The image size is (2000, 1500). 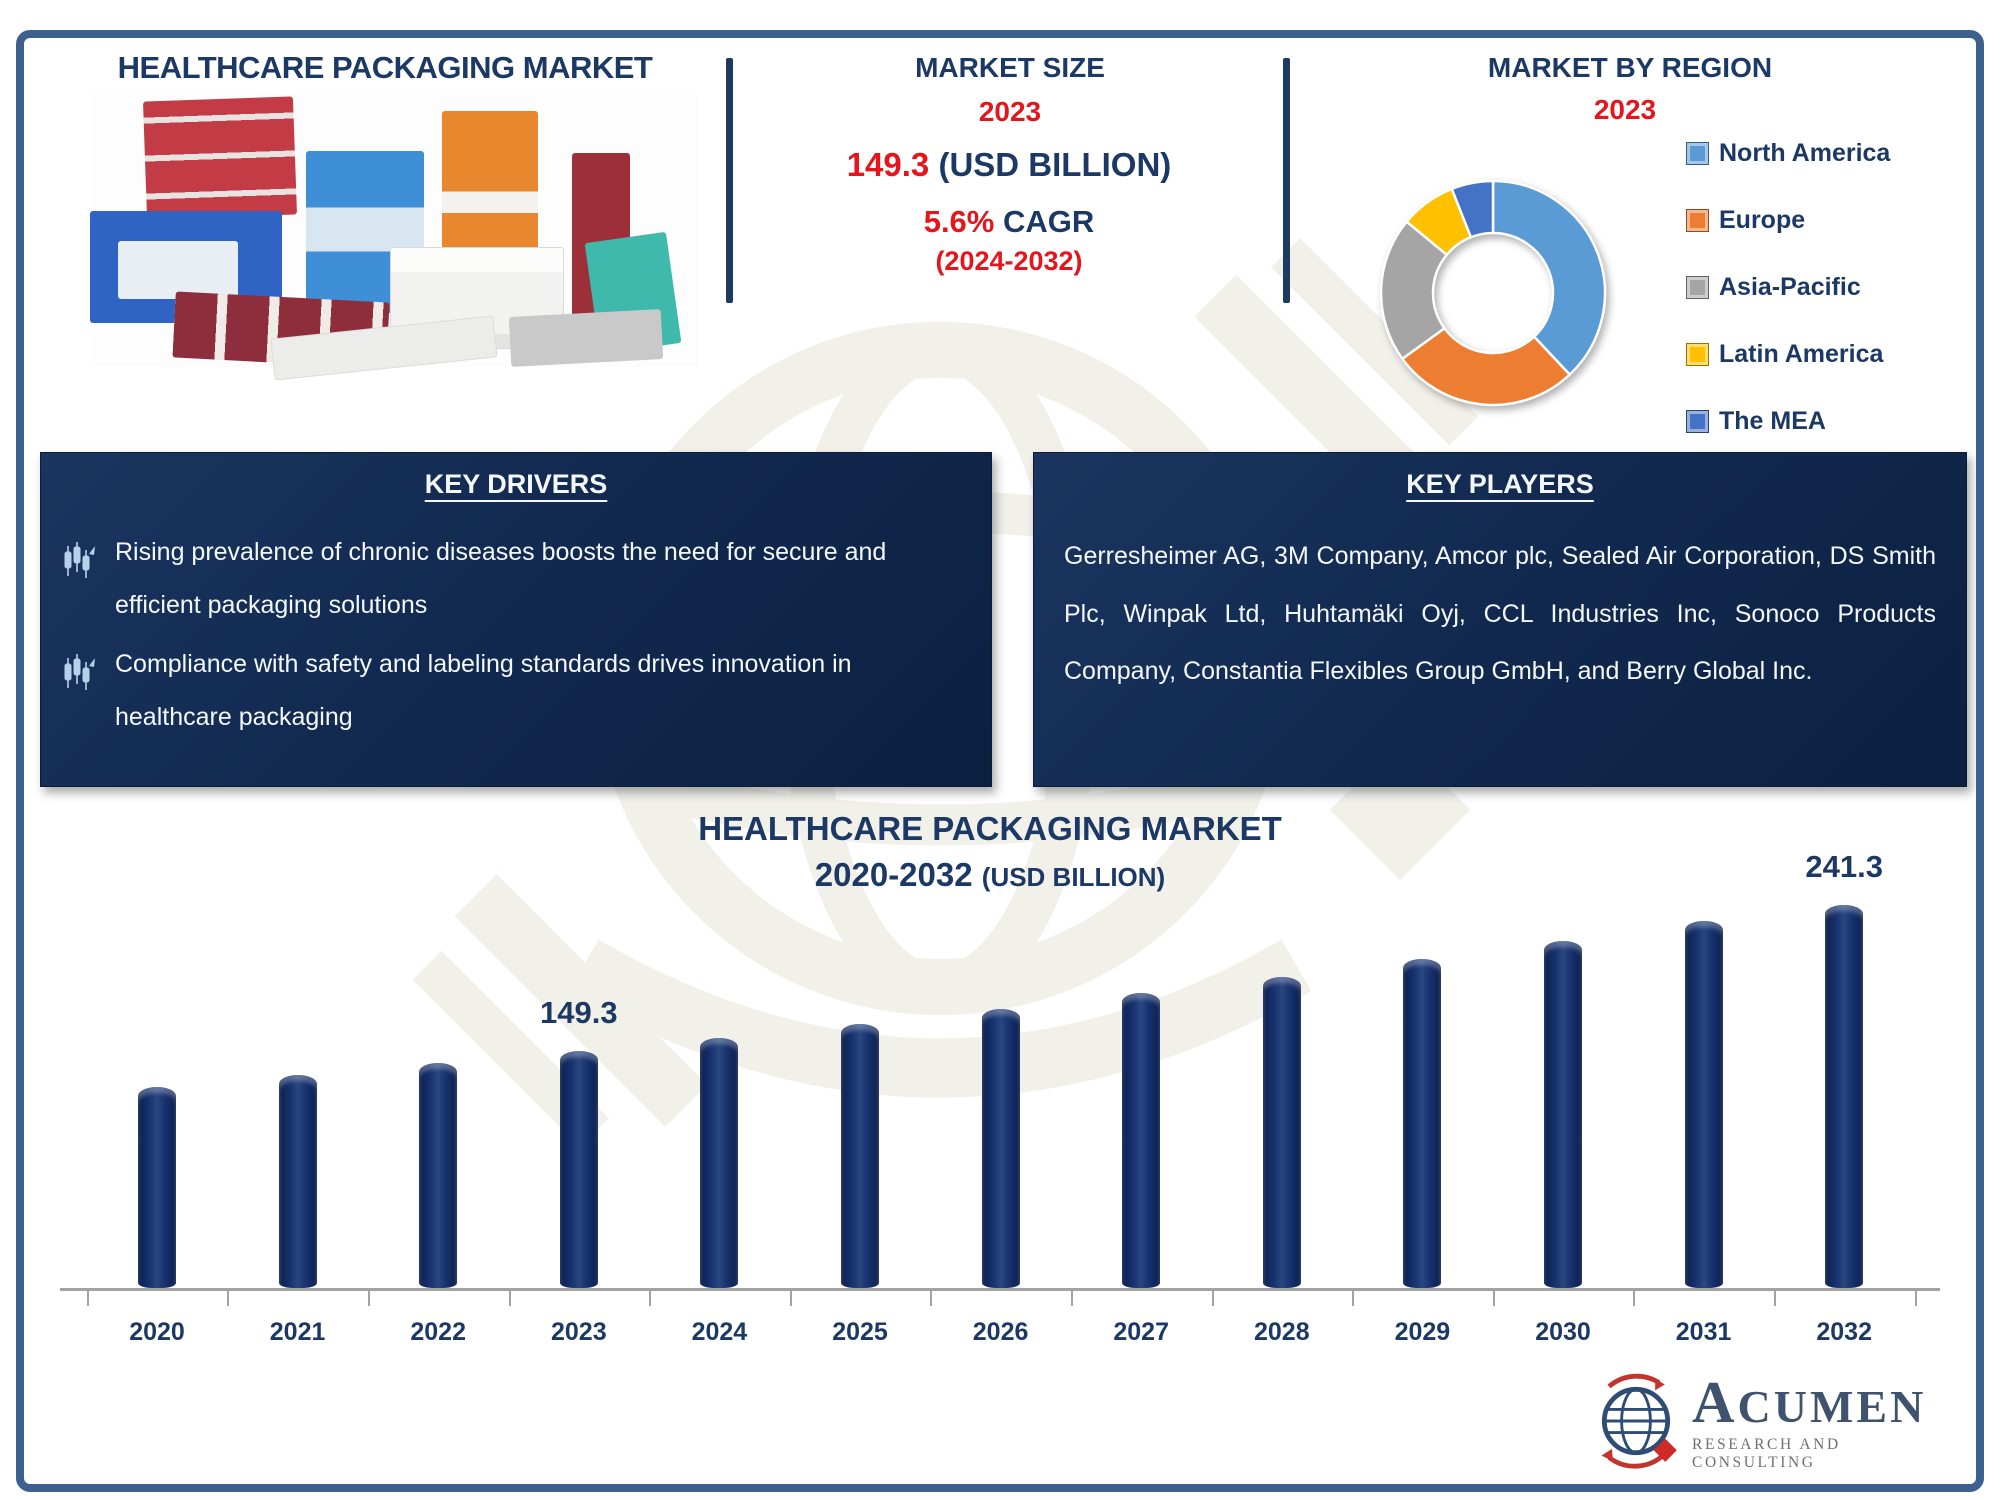 I want to click on key-drivers-heading: KEY DRIVERS, so click(x=516, y=484).